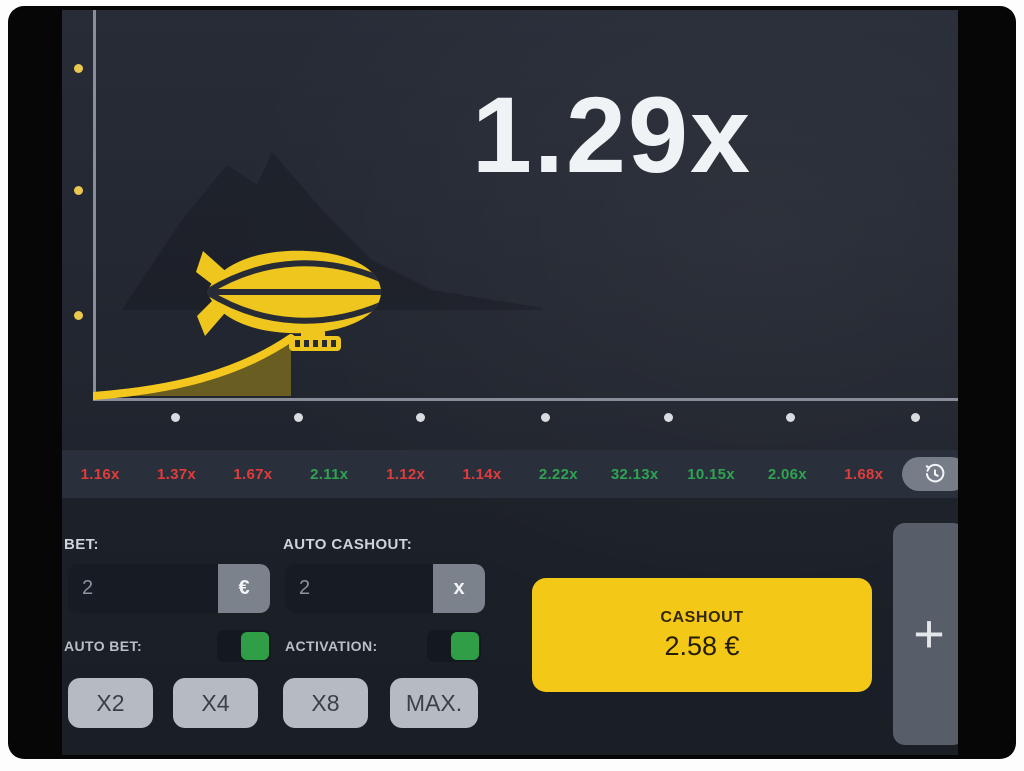  I want to click on flight-curve, so click(194, 367).